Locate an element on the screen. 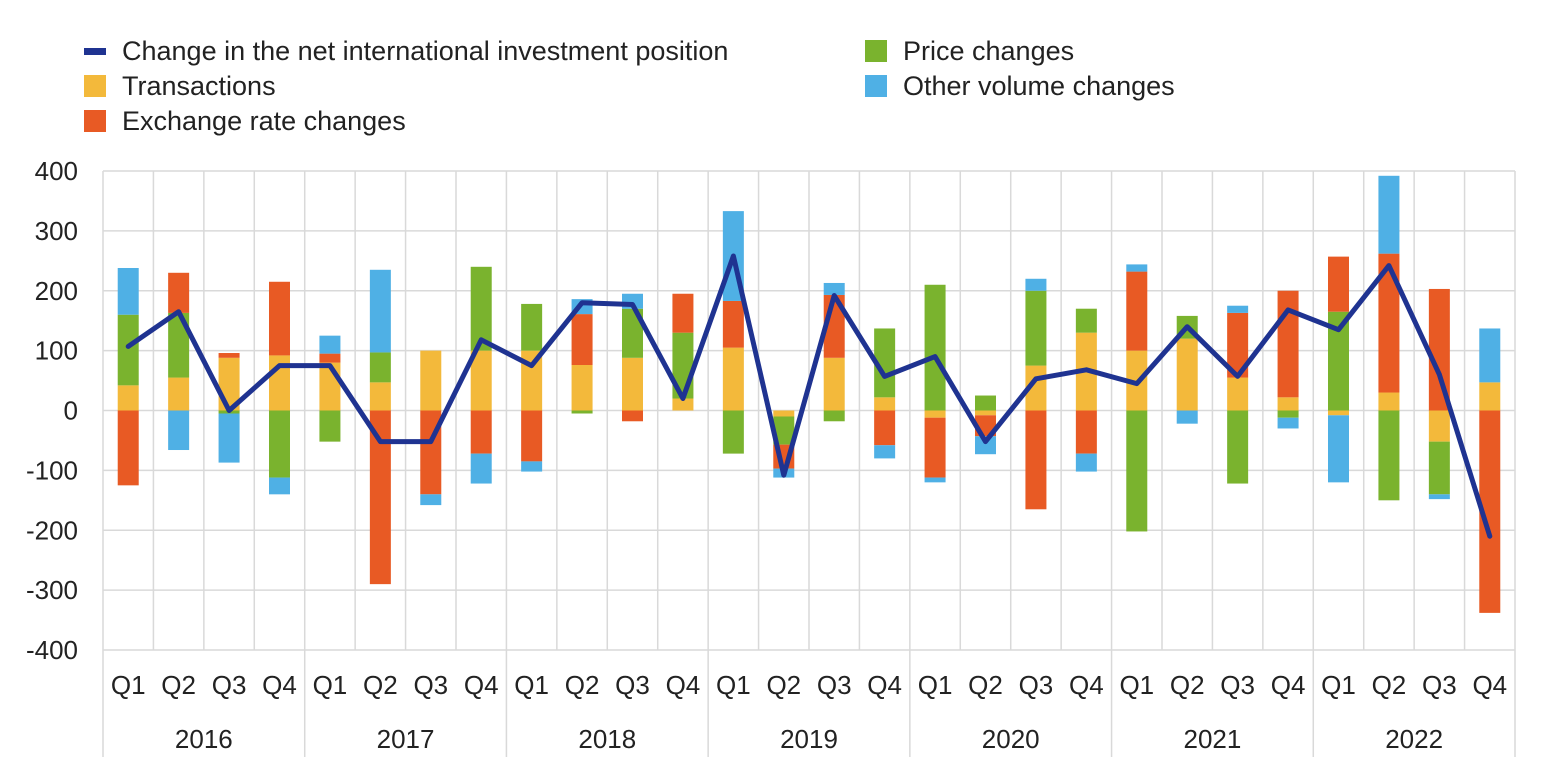  year-label: 2021 is located at coordinates (1213, 739).